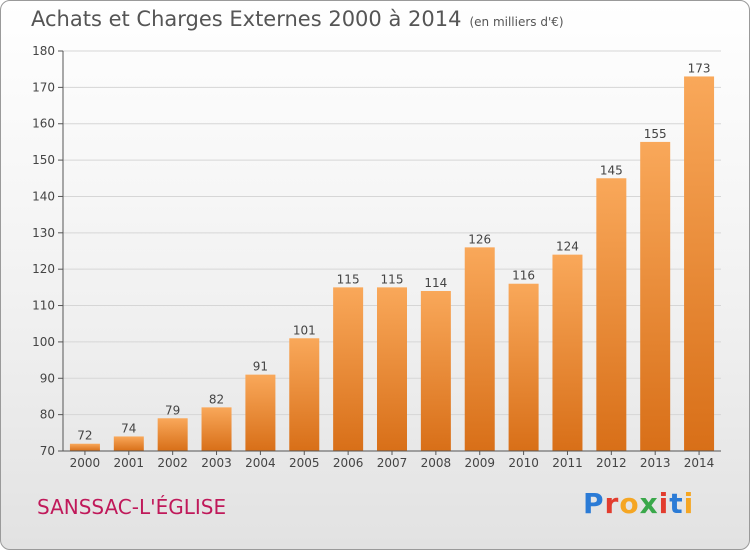  I want to click on bar-2014, so click(699, 264).